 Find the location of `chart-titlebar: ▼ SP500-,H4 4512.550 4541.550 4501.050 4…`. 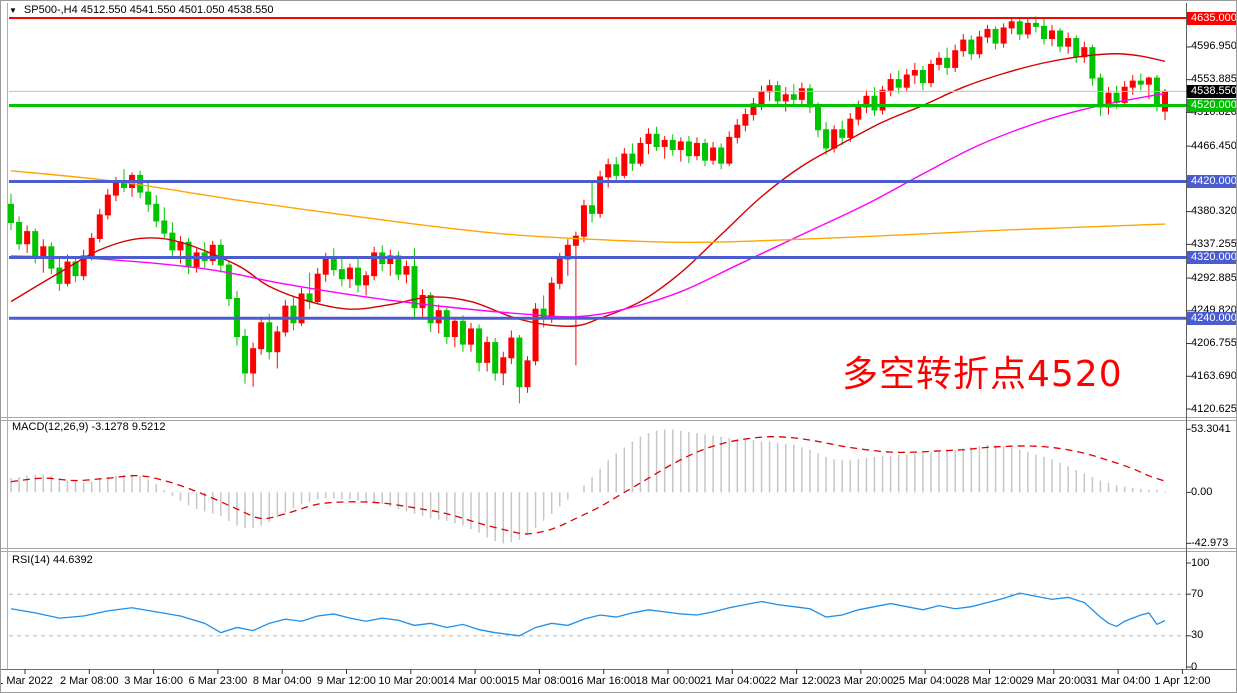

chart-titlebar: ▼ SP500-,H4 4512.550 4541.550 4501.050 4… is located at coordinates (141, 10).